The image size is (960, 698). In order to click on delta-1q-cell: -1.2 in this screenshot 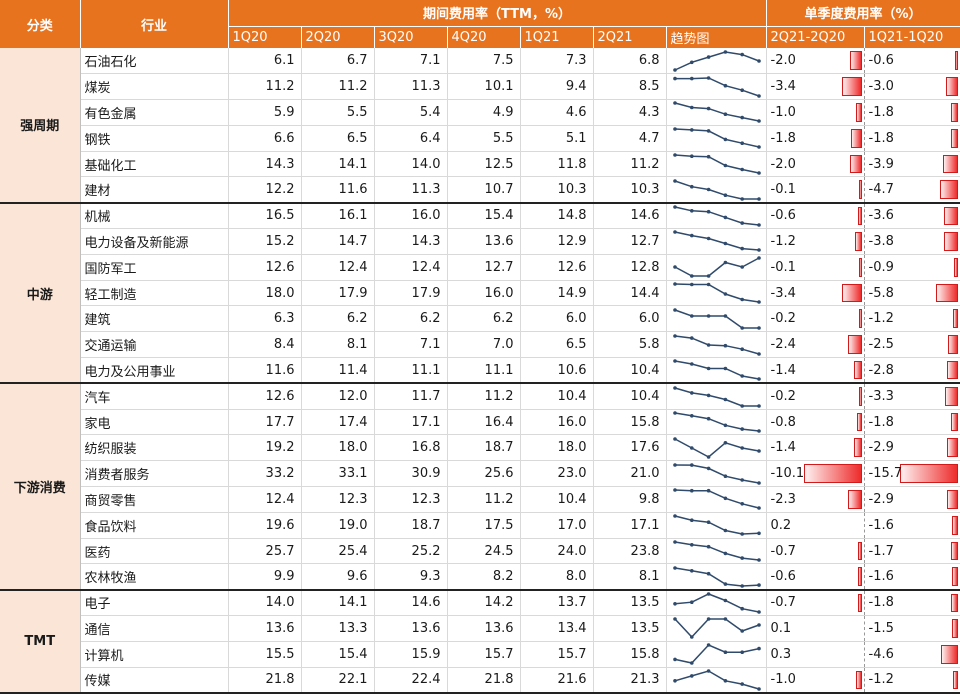, I will do `click(912, 319)`.